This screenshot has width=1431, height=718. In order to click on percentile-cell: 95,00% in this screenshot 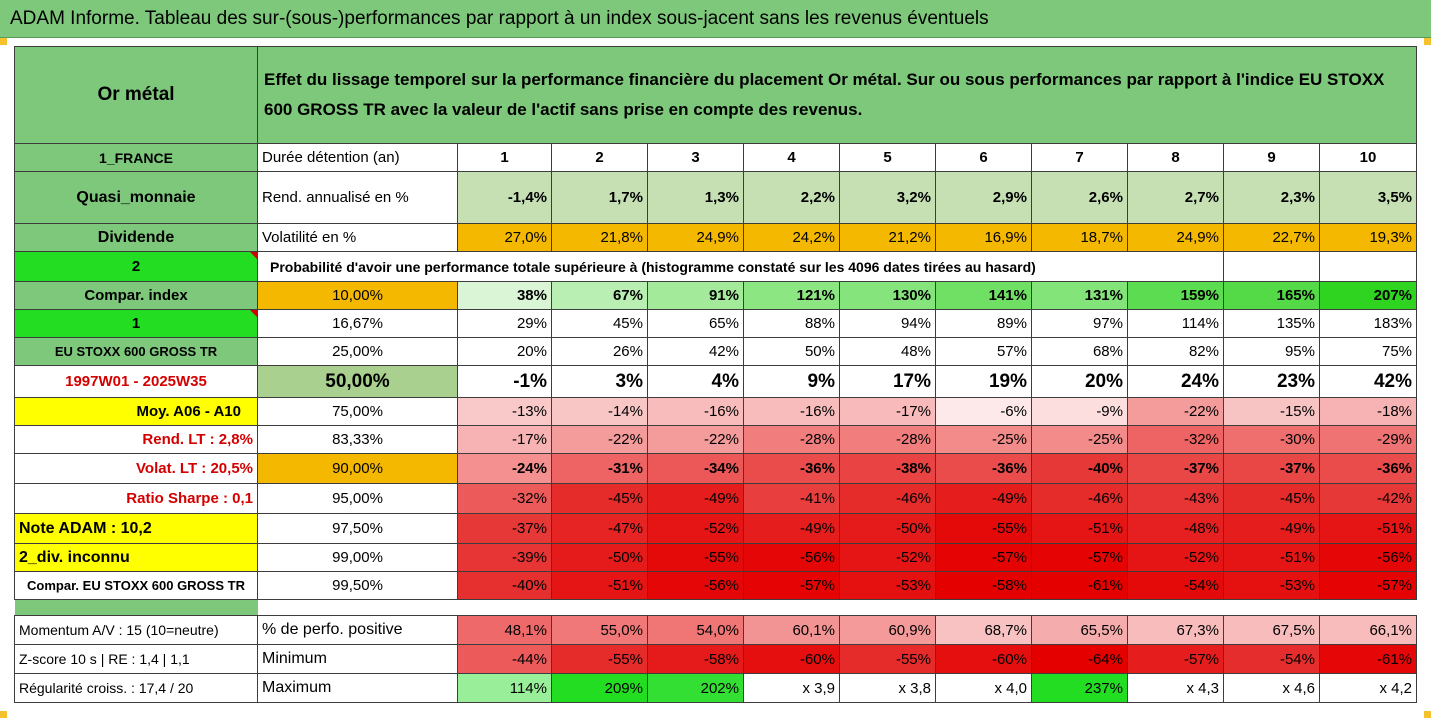, I will do `click(357, 498)`.